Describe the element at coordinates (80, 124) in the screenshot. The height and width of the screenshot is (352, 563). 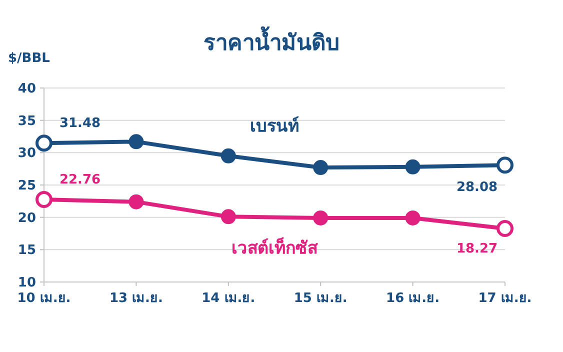
I see `data-label: 31.48` at that location.